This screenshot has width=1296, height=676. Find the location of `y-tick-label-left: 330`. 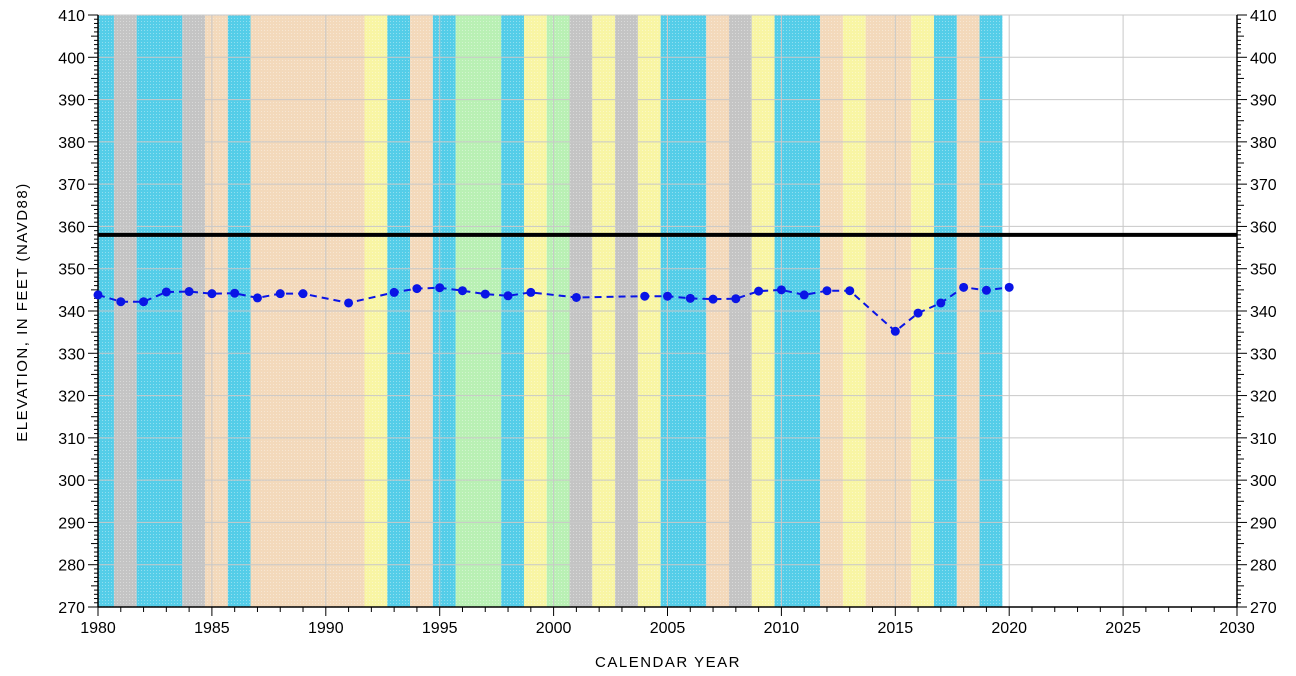

y-tick-label-left: 330 is located at coordinates (71, 354).